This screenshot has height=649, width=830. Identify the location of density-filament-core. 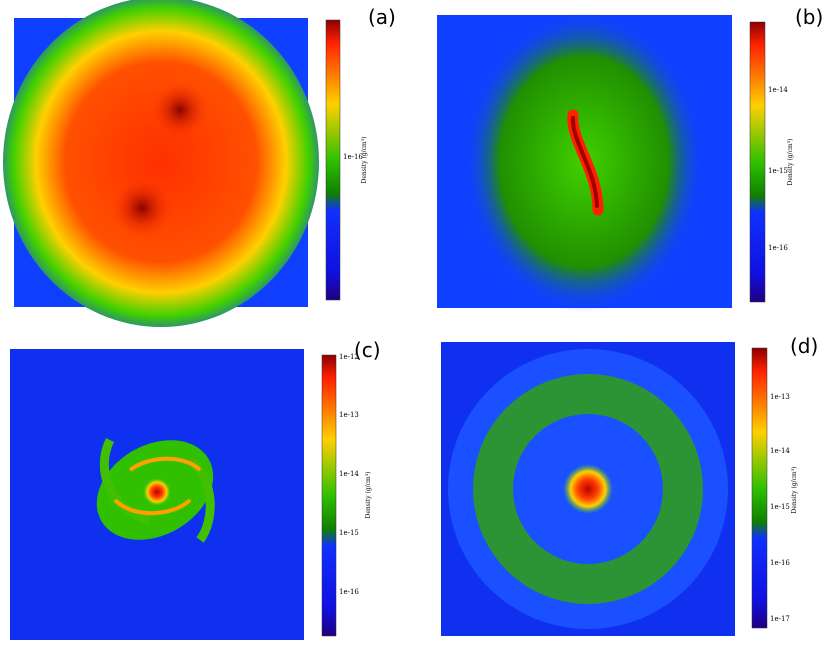
(584, 162).